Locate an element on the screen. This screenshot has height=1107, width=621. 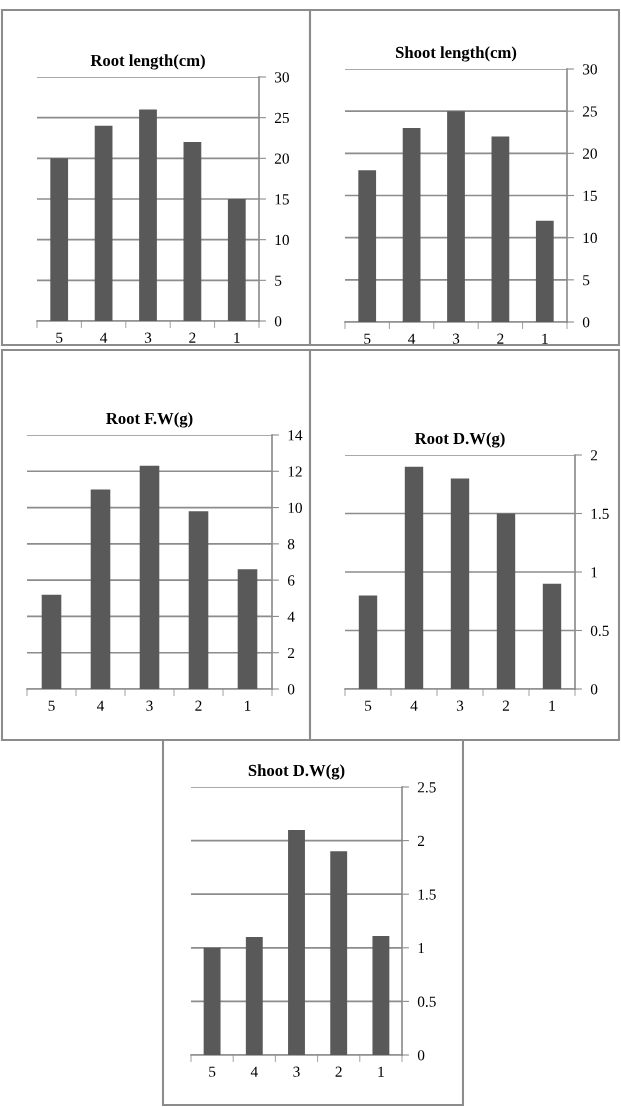
chart-title: Root F.W(g) is located at coordinates (149, 420).